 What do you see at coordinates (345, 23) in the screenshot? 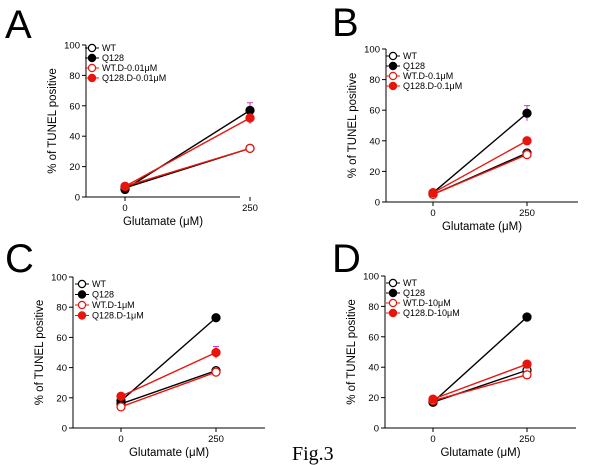
I see `panel-letter: B` at bounding box center [345, 23].